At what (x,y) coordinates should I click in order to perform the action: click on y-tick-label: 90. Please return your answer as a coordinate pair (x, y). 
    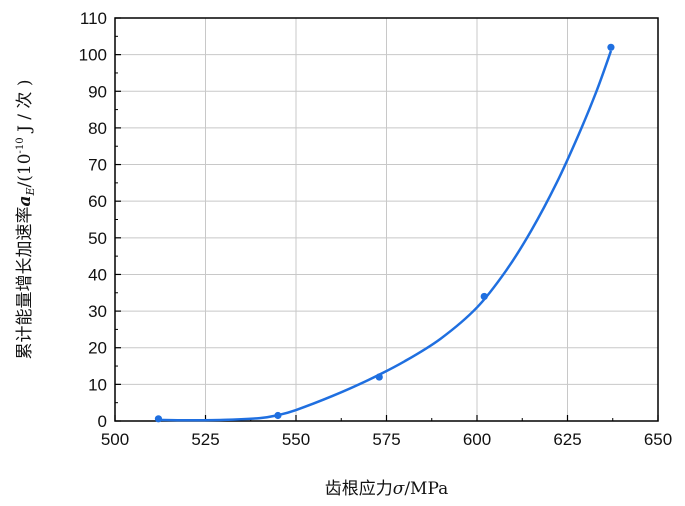
    Looking at the image, I should click on (97, 91).